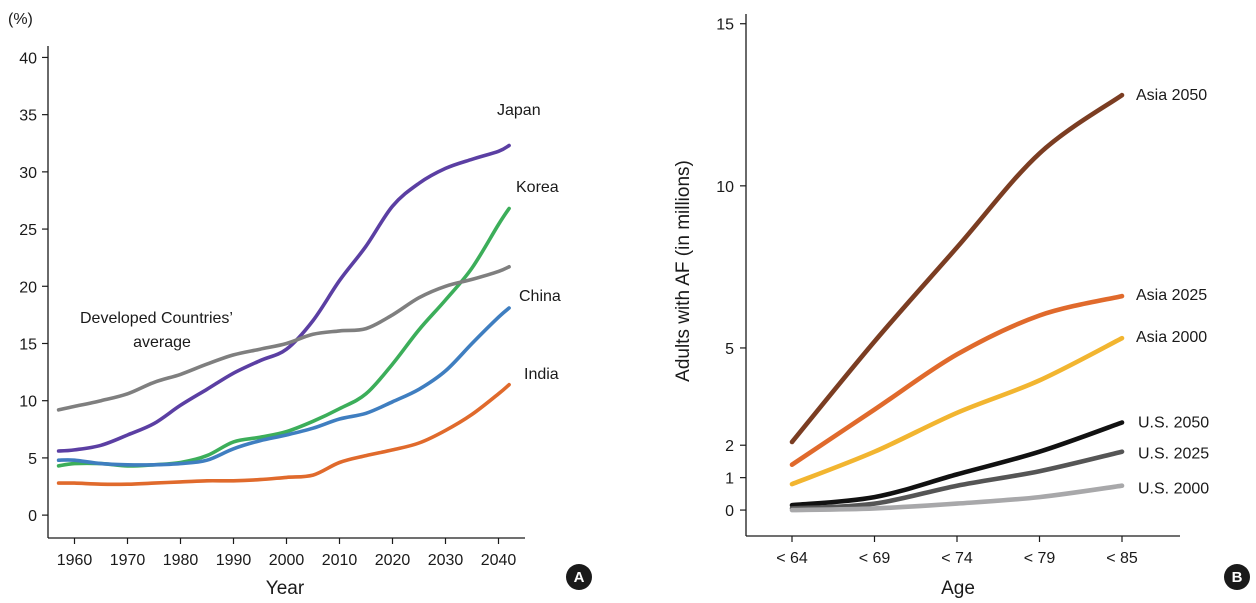 Image resolution: width=1256 pixels, height=603 pixels. What do you see at coordinates (540, 296) in the screenshot?
I see `label-china: China` at bounding box center [540, 296].